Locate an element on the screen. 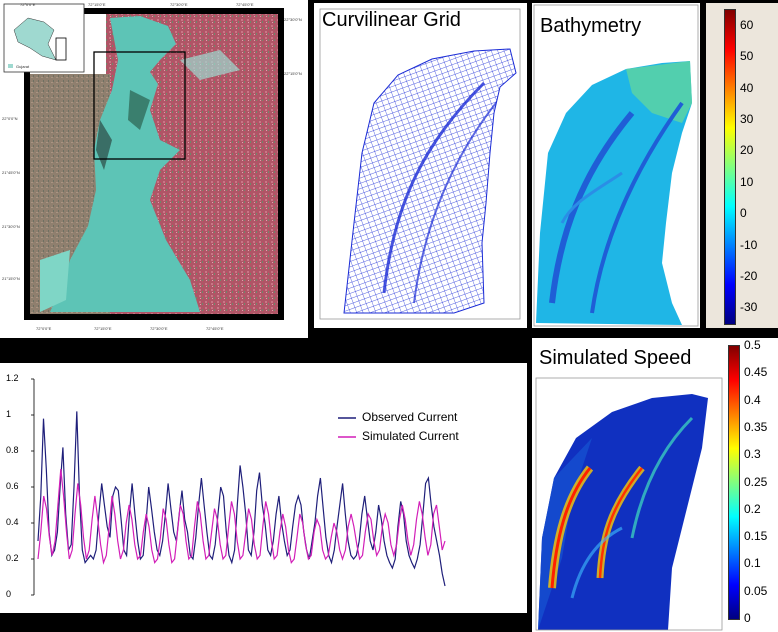 This screenshot has width=778, height=632. legend-observed: Observed Current is located at coordinates (410, 417).